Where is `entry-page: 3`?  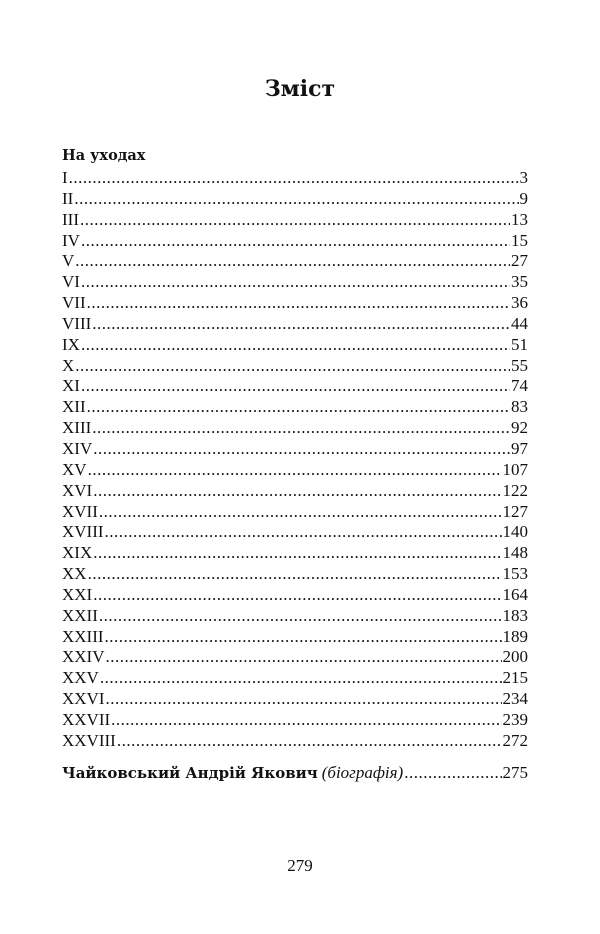 entry-page: 3 is located at coordinates (524, 177).